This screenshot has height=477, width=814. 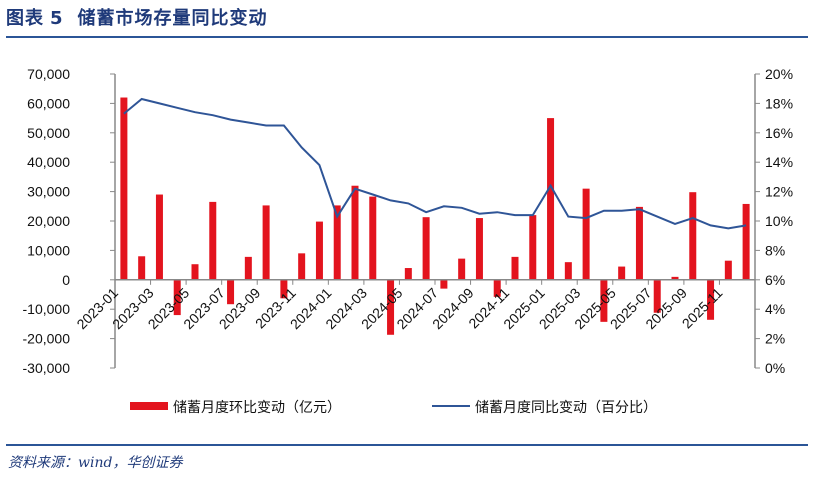 I want to click on figure-label: 图表, so click(x=25, y=18).